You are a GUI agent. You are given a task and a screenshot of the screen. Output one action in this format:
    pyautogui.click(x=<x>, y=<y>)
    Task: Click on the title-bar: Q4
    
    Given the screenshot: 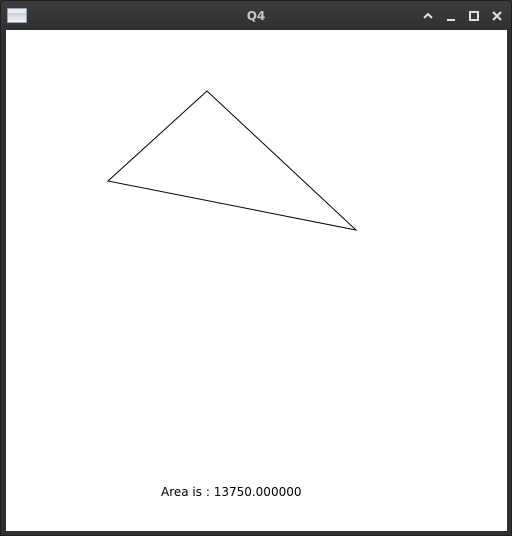 What is the action you would take?
    pyautogui.click(x=256, y=15)
    